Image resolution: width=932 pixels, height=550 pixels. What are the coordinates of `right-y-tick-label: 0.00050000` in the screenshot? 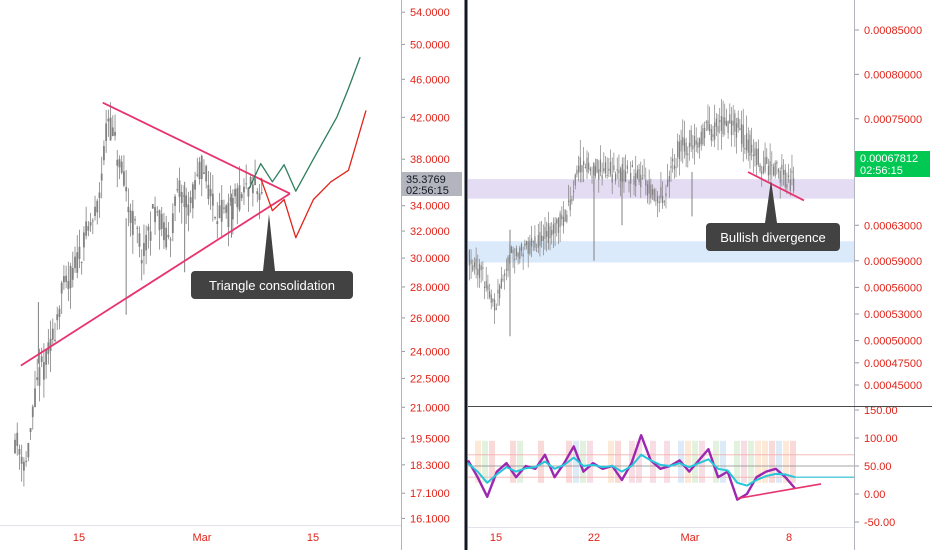 It's located at (893, 342).